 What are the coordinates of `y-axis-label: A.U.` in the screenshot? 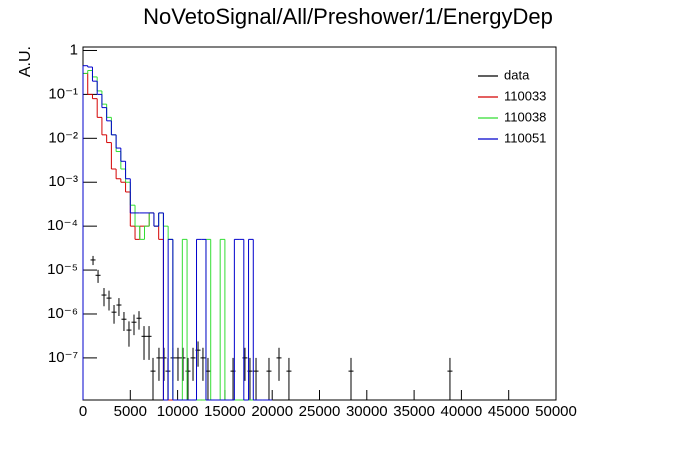 It's located at (25, 61).